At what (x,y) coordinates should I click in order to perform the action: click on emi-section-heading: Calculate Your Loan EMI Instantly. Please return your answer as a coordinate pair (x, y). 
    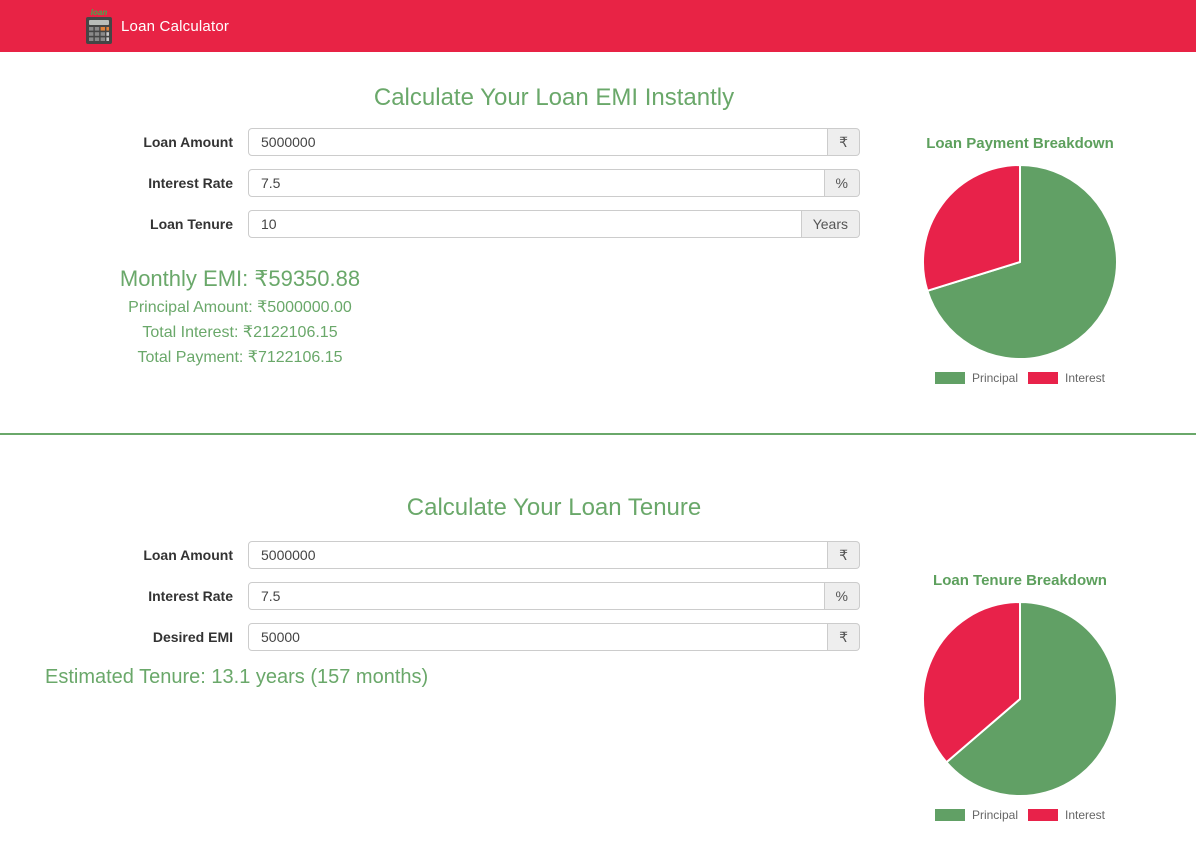
    Looking at the image, I should click on (554, 97).